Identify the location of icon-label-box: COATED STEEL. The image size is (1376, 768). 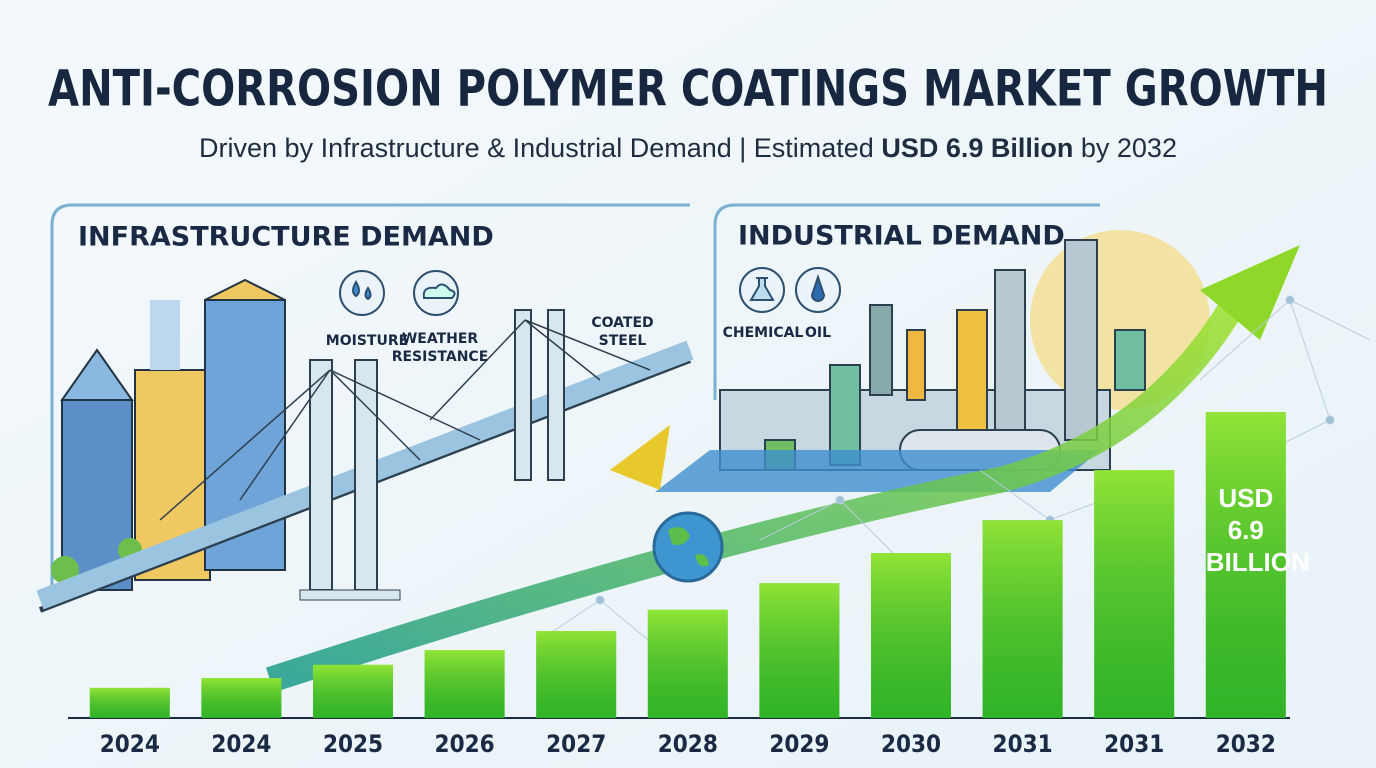
(622, 332).